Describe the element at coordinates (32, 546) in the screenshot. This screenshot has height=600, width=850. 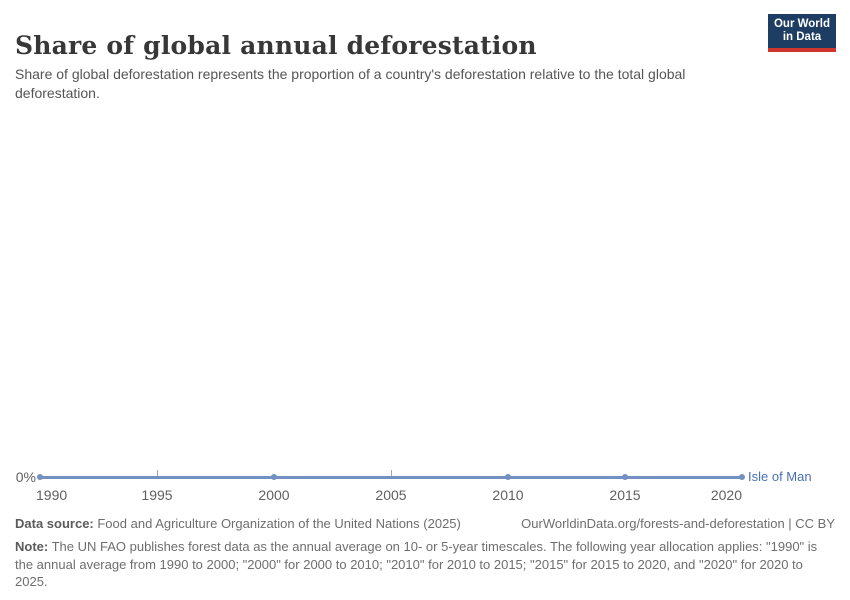
I see `note-label: Note:` at that location.